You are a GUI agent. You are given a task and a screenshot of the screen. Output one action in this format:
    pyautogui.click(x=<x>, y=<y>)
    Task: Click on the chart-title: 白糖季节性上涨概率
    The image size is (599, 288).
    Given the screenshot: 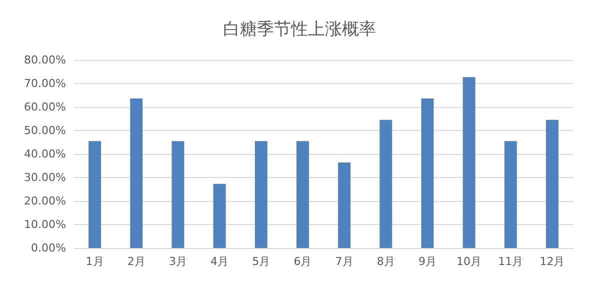 What is the action you would take?
    pyautogui.click(x=299, y=30)
    